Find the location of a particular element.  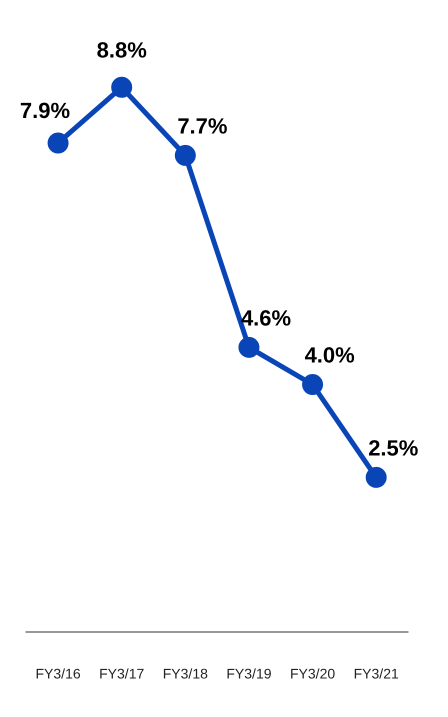

data-label: 4.0% is located at coordinates (329, 355).